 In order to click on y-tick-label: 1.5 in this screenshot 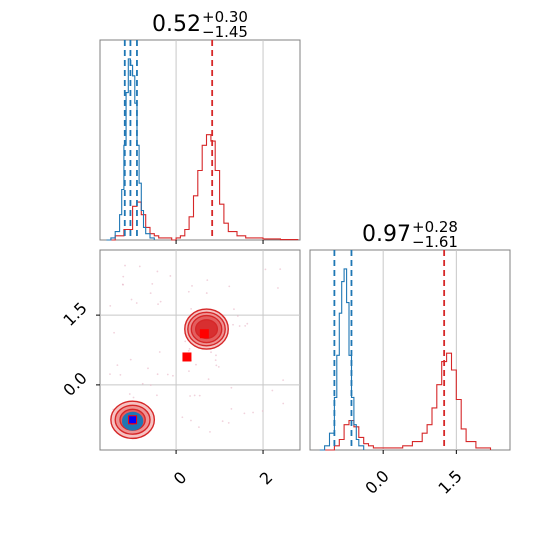, I will do `click(74, 313)`.